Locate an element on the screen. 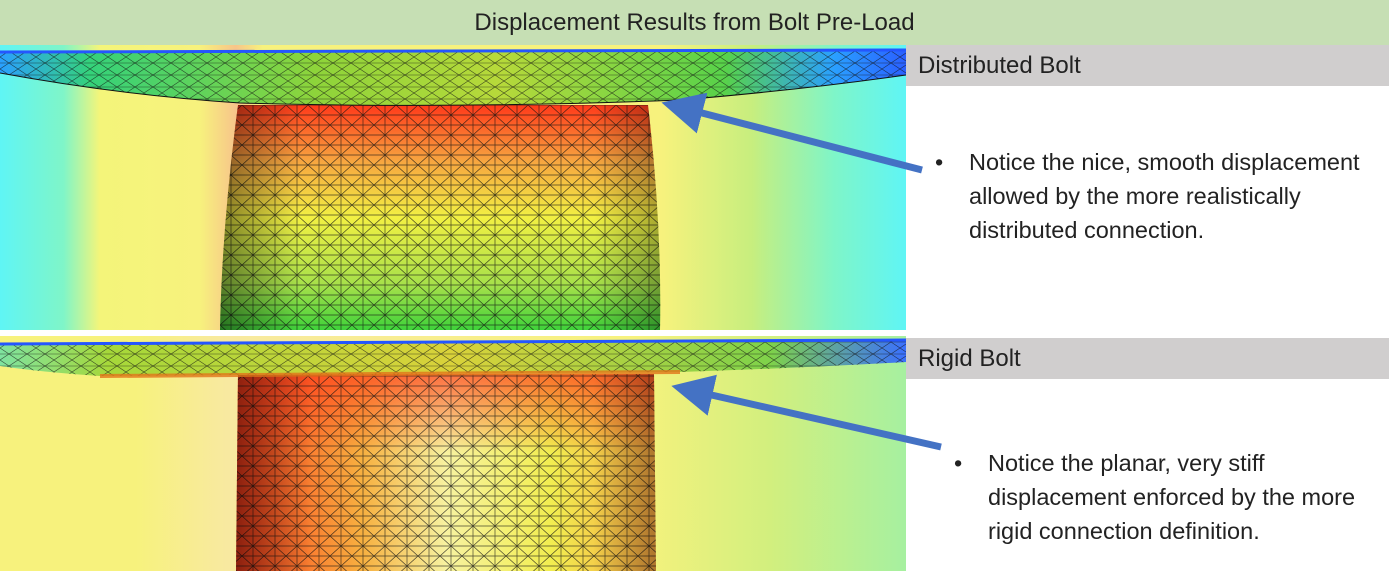 The width and height of the screenshot is (1389, 571). arrow-rigid-bolt is located at coordinates (806, 412).